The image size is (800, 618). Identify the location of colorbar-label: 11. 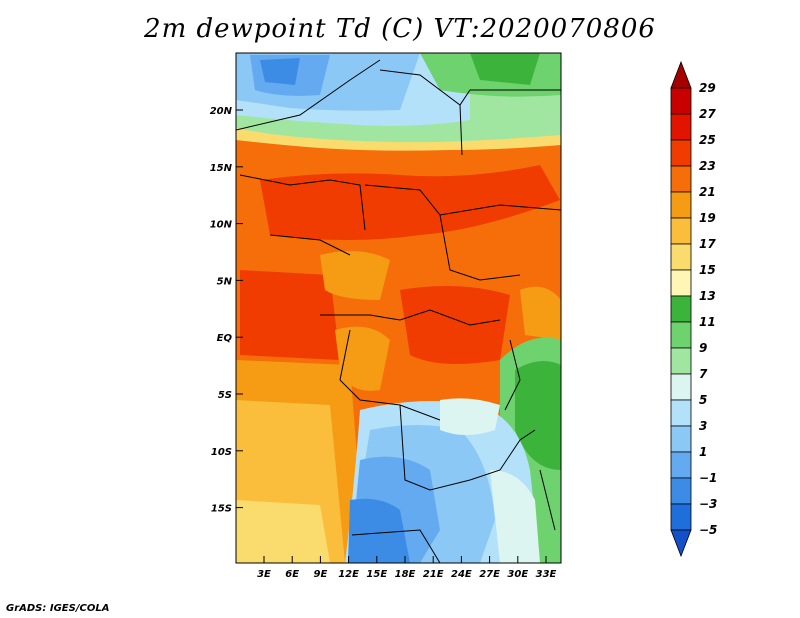
(707, 322).